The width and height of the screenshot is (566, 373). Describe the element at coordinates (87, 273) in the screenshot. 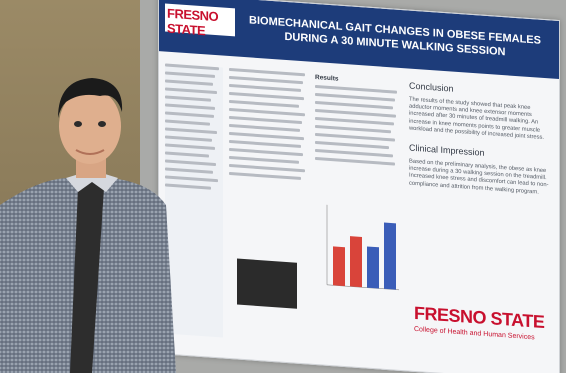

I see `necktie` at that location.